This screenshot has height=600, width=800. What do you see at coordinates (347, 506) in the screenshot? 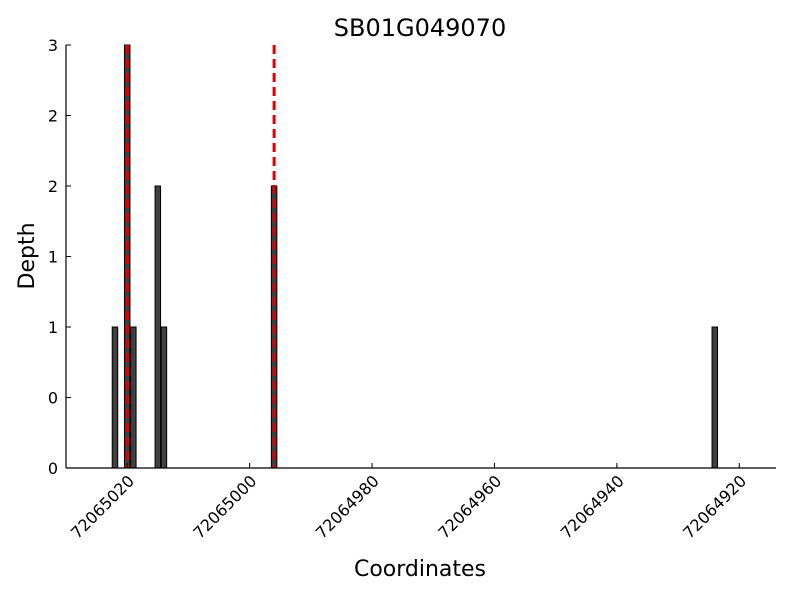
I see `x-tick-label-2: 72064980` at bounding box center [347, 506].